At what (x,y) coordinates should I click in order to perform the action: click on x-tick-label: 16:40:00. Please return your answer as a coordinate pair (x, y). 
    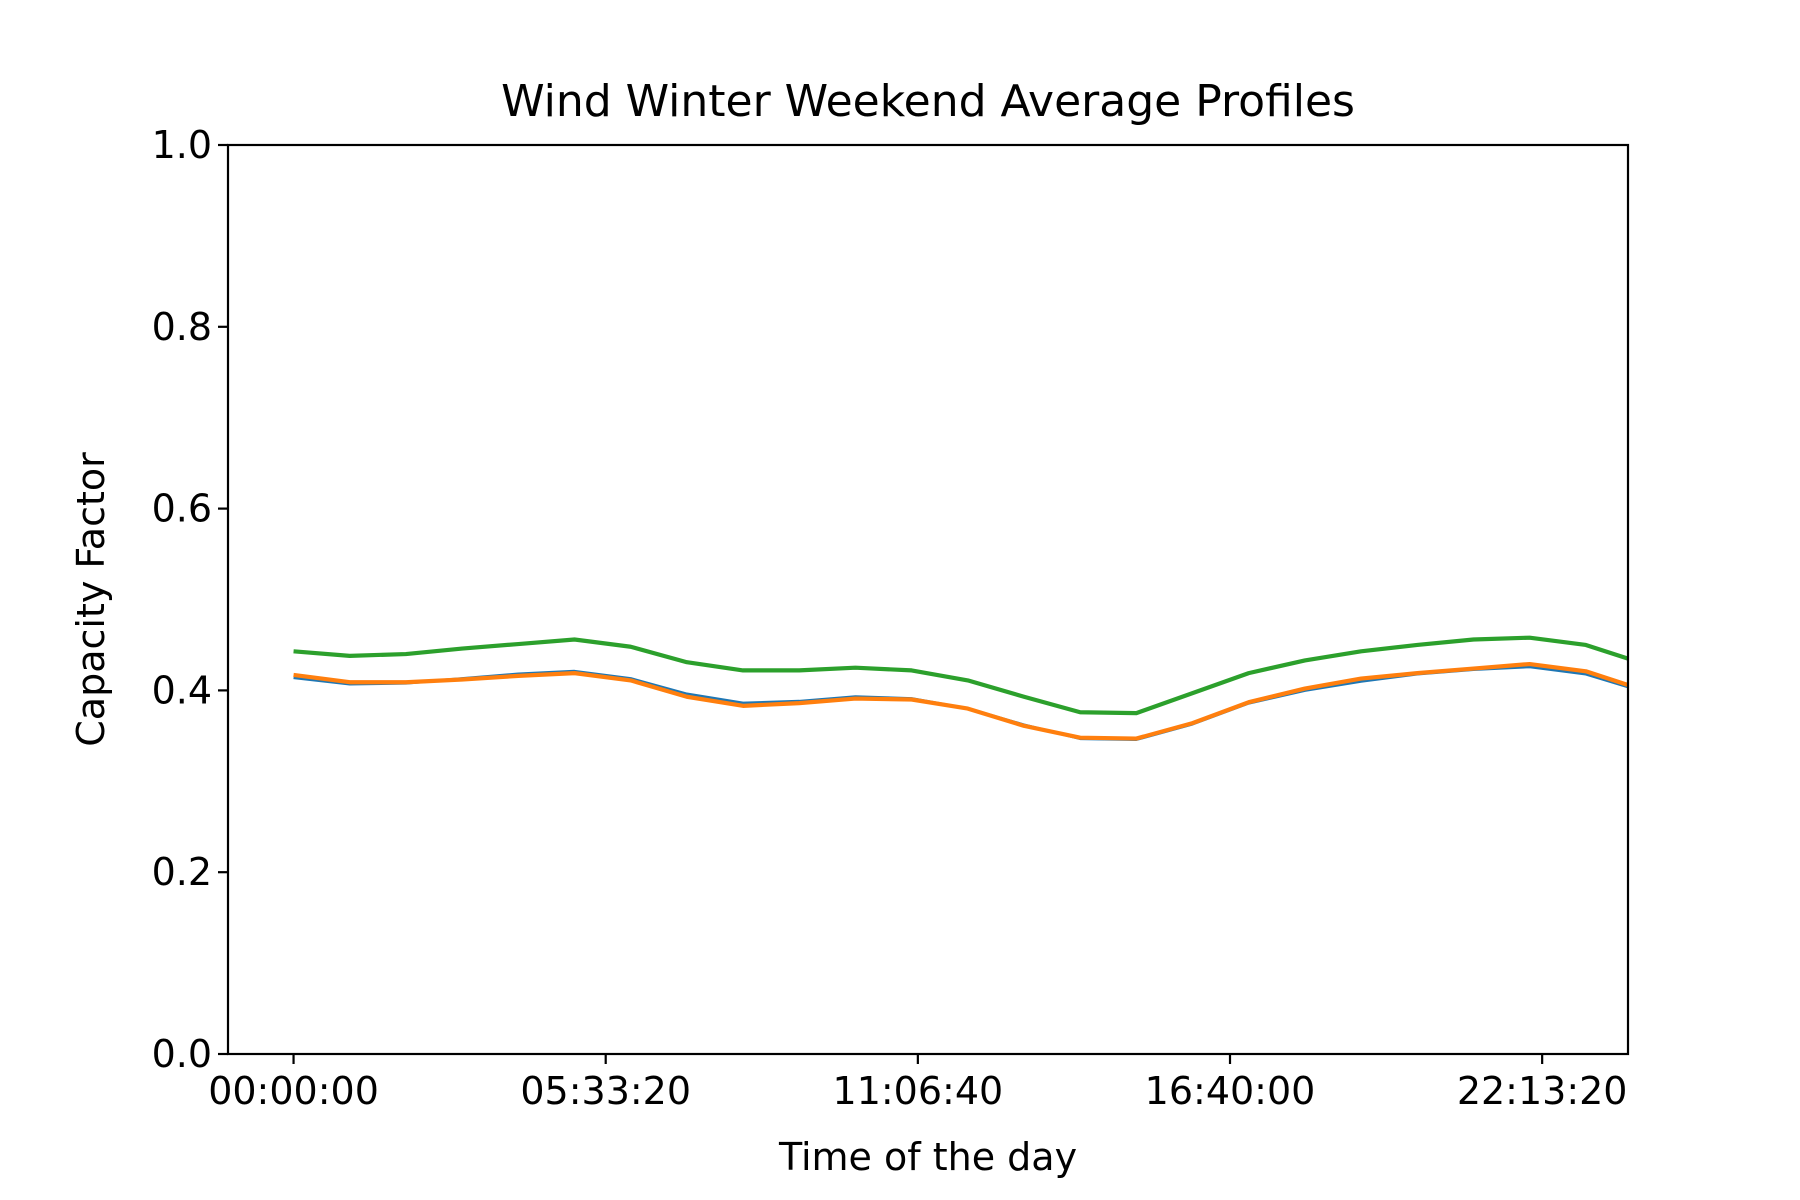
    Looking at the image, I should click on (1230, 1091).